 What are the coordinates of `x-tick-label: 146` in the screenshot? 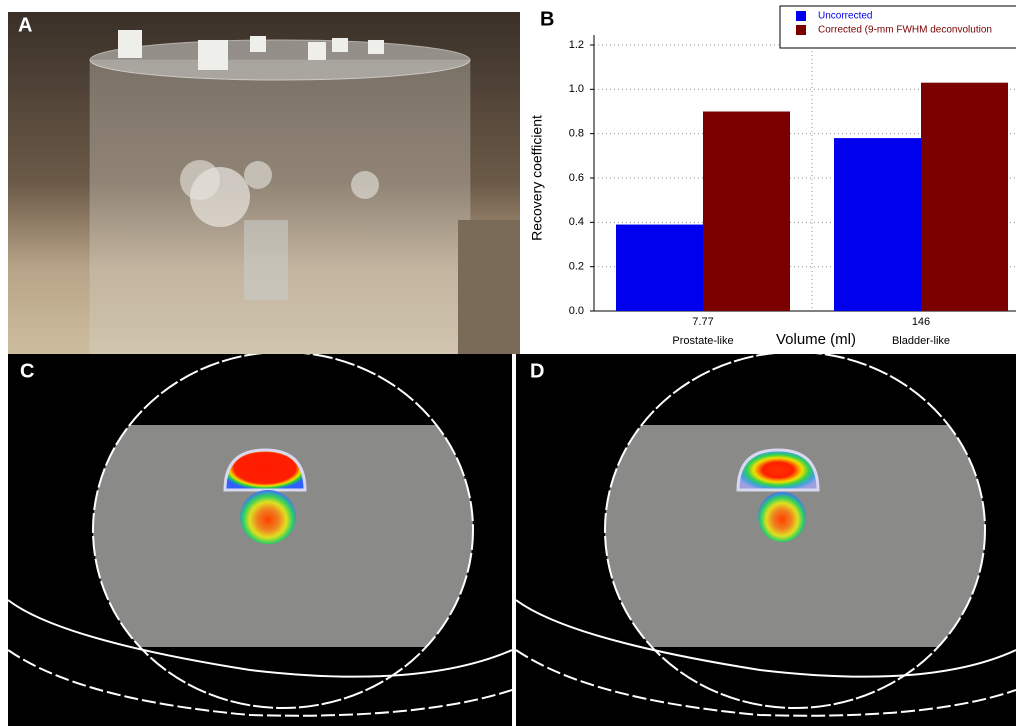 It's located at (921, 322).